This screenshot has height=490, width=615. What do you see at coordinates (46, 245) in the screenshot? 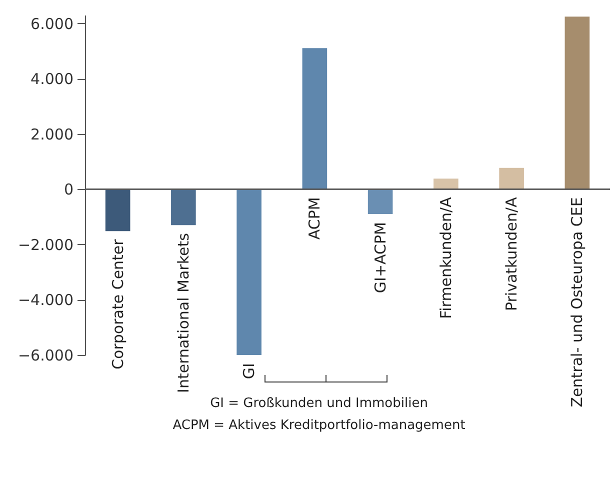
I see `y-tick-label: −2.000` at bounding box center [46, 245].